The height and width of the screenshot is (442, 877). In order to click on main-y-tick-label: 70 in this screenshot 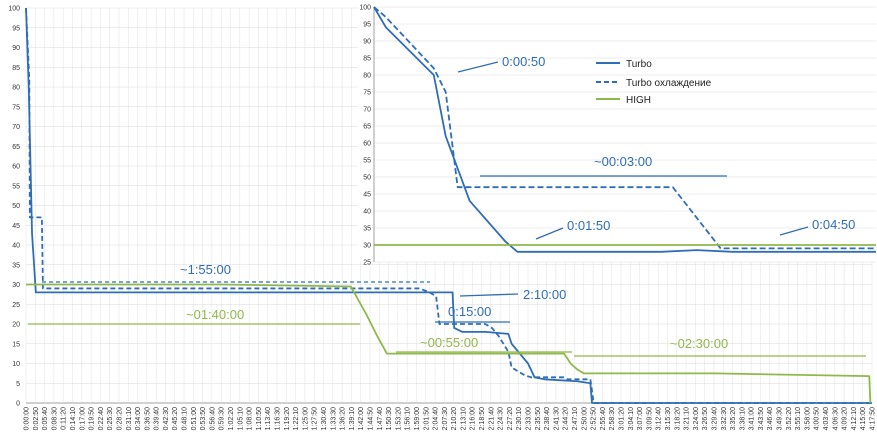, I will do `click(16, 127)`.